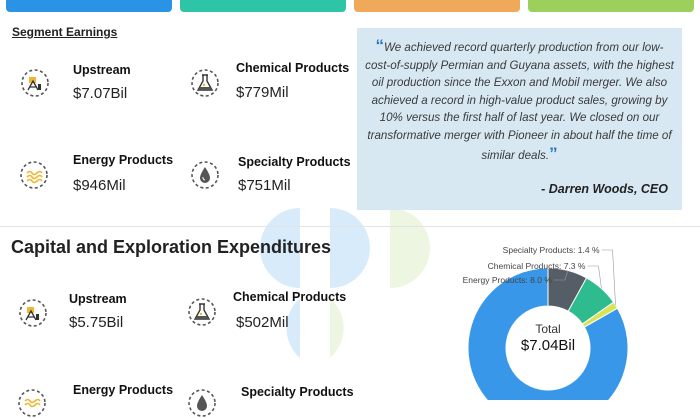  Describe the element at coordinates (551, 250) in the screenshot. I see `donut-label-specialty-products: Specialty Products: 1.4 %` at that location.